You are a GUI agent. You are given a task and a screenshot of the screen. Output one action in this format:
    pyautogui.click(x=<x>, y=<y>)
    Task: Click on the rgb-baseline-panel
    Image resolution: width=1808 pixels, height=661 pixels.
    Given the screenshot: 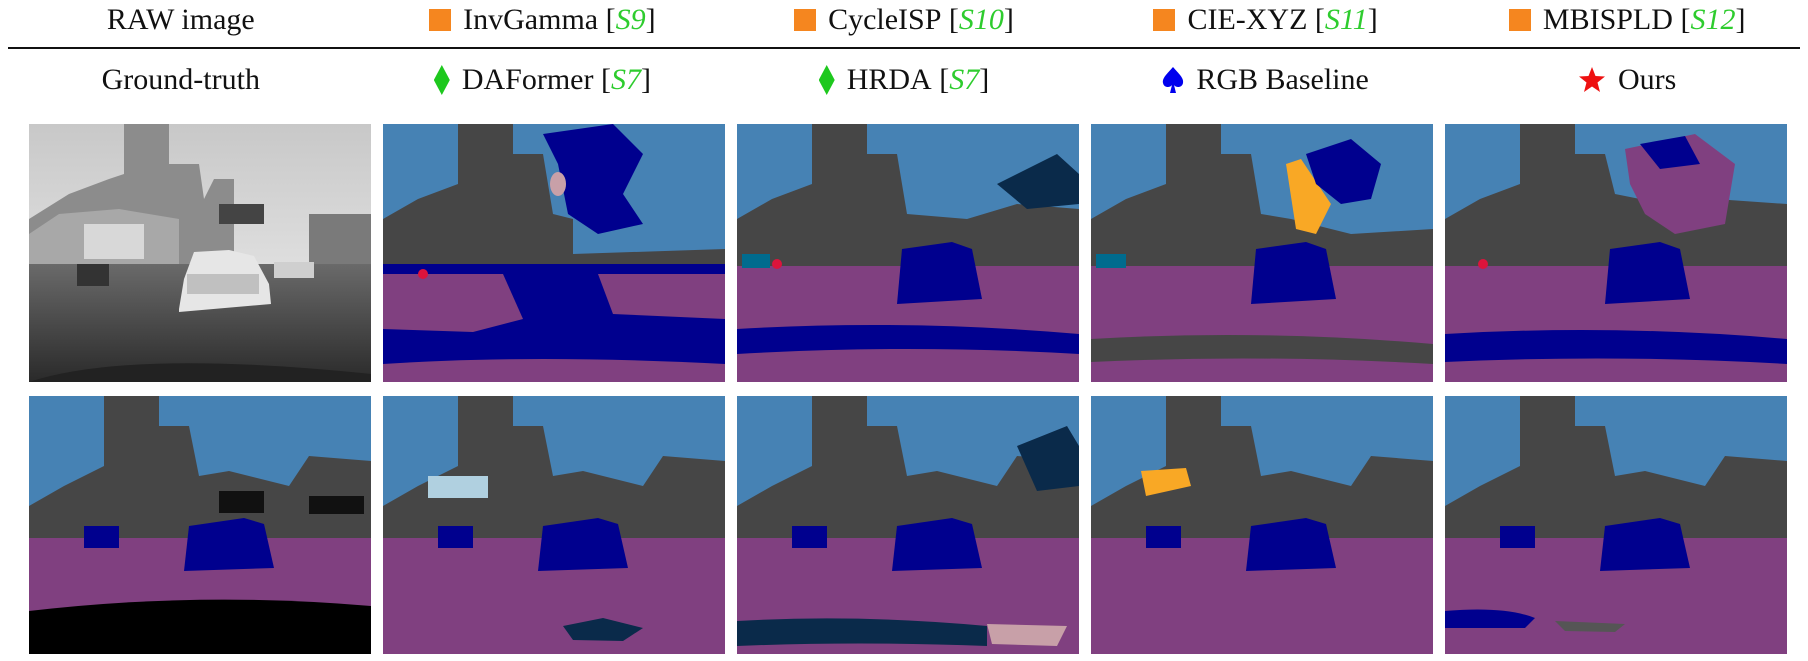 What is the action you would take?
    pyautogui.click(x=1262, y=525)
    